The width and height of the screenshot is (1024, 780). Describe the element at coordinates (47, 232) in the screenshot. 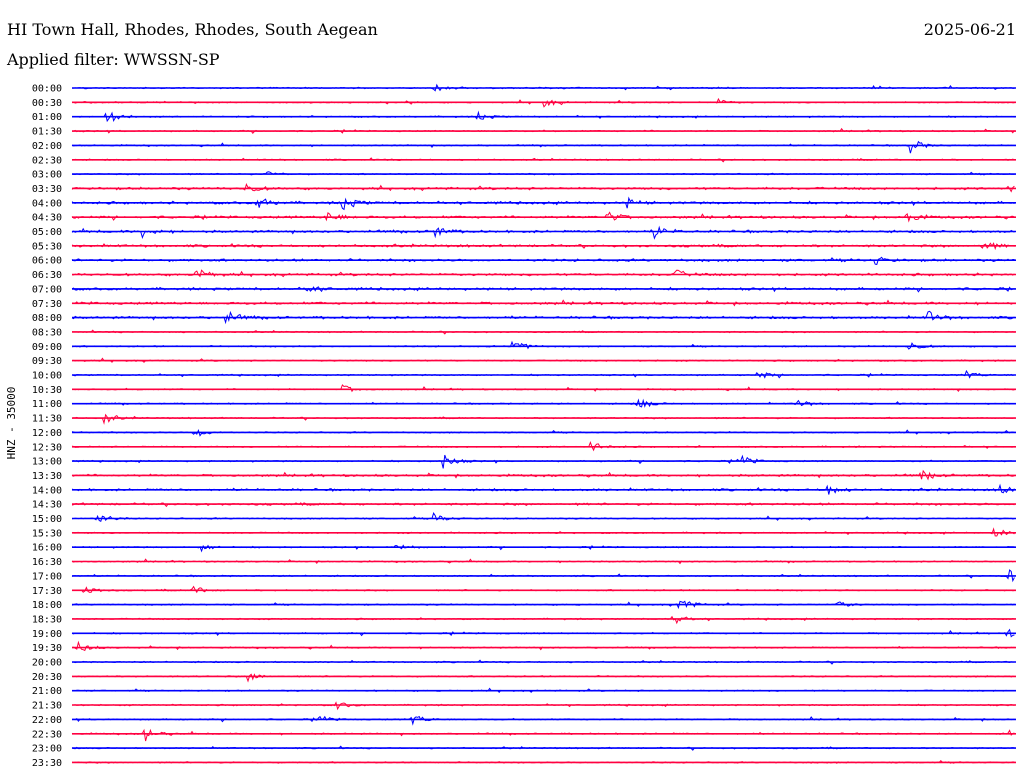

I see `row-label-0500: 05:00` at that location.